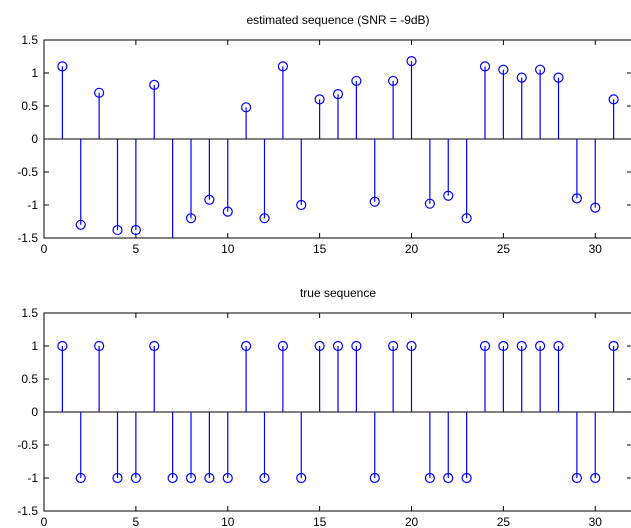 The image size is (631, 528). I want to click on chart-title: estimated sequence (SNR = -9dB), so click(337, 20).